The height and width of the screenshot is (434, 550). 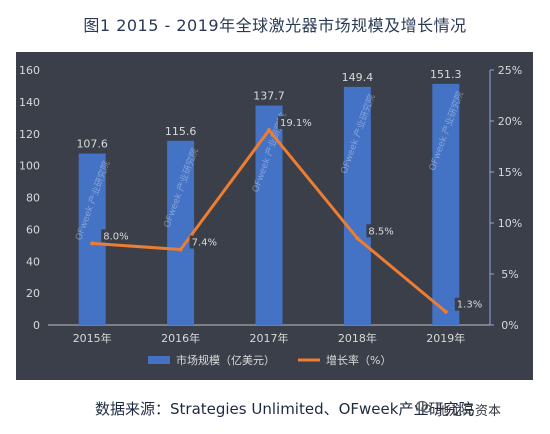 I want to click on y-right-tick-label: 15%, so click(x=510, y=172).